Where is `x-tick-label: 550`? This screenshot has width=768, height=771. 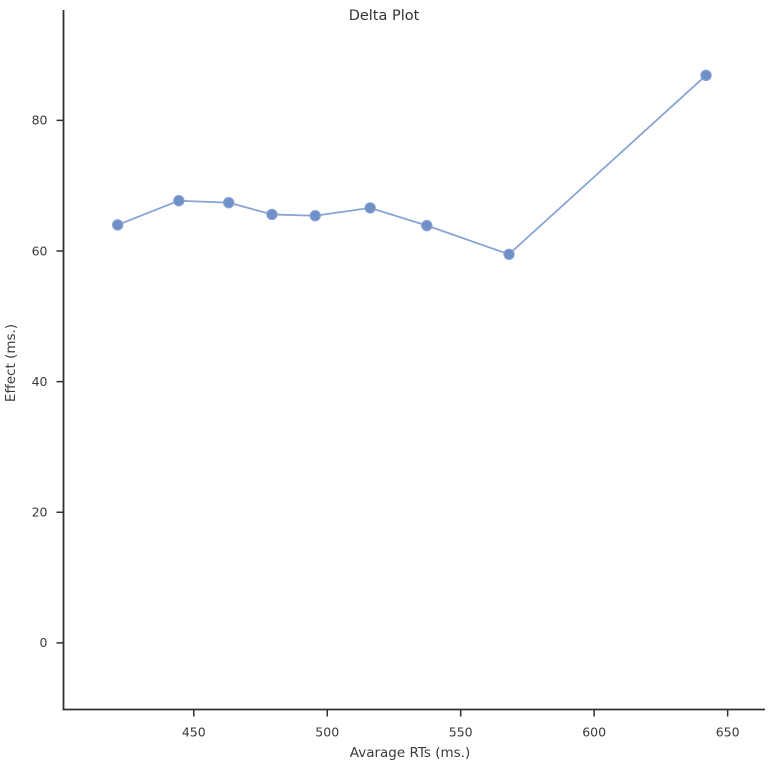
x-tick-label: 550 is located at coordinates (461, 732).